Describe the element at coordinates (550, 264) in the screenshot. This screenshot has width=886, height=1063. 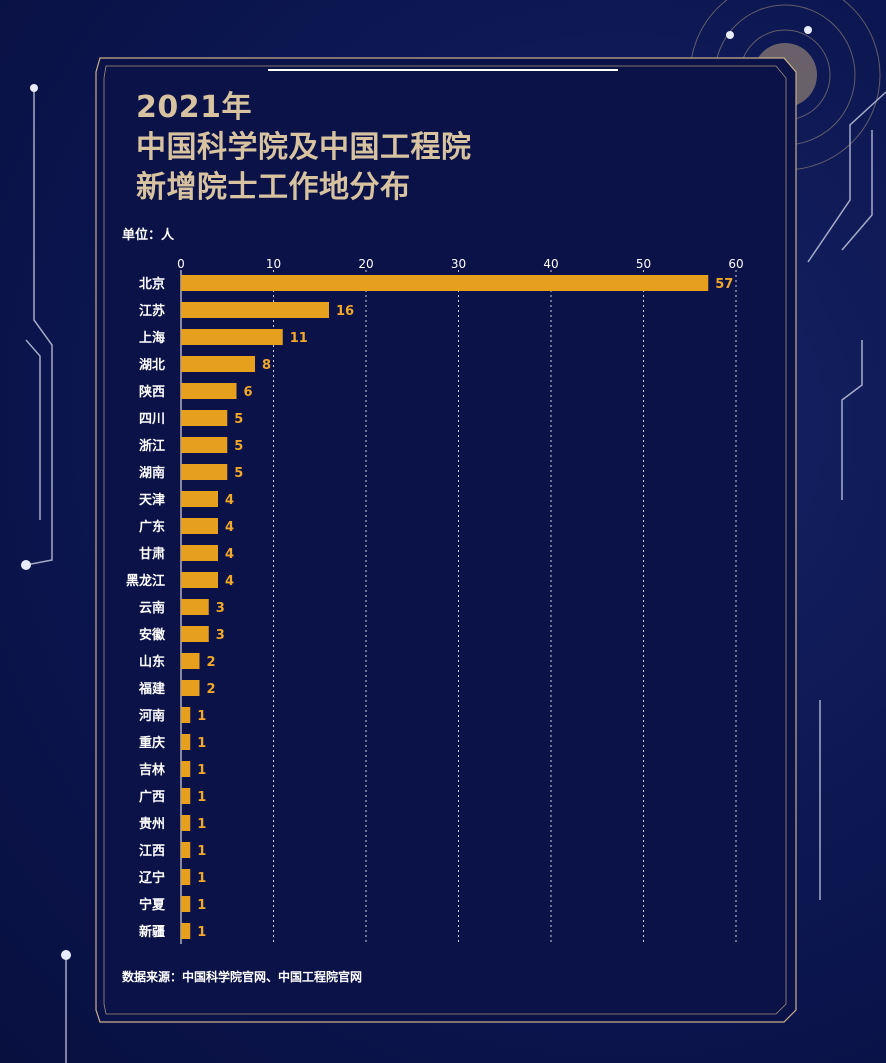
I see `x-tick-label: 40` at that location.